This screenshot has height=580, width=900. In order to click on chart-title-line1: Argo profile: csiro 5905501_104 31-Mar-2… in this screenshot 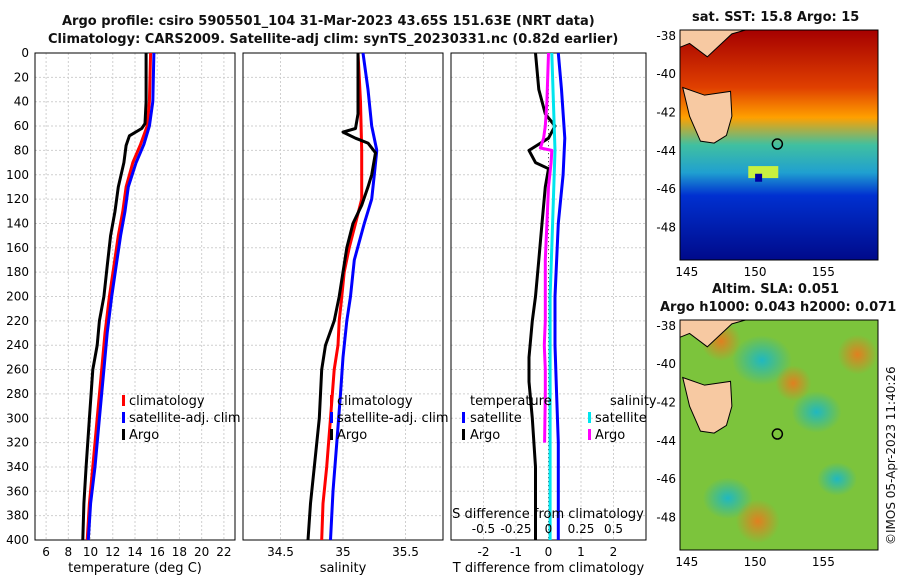, I will do `click(328, 21)`.